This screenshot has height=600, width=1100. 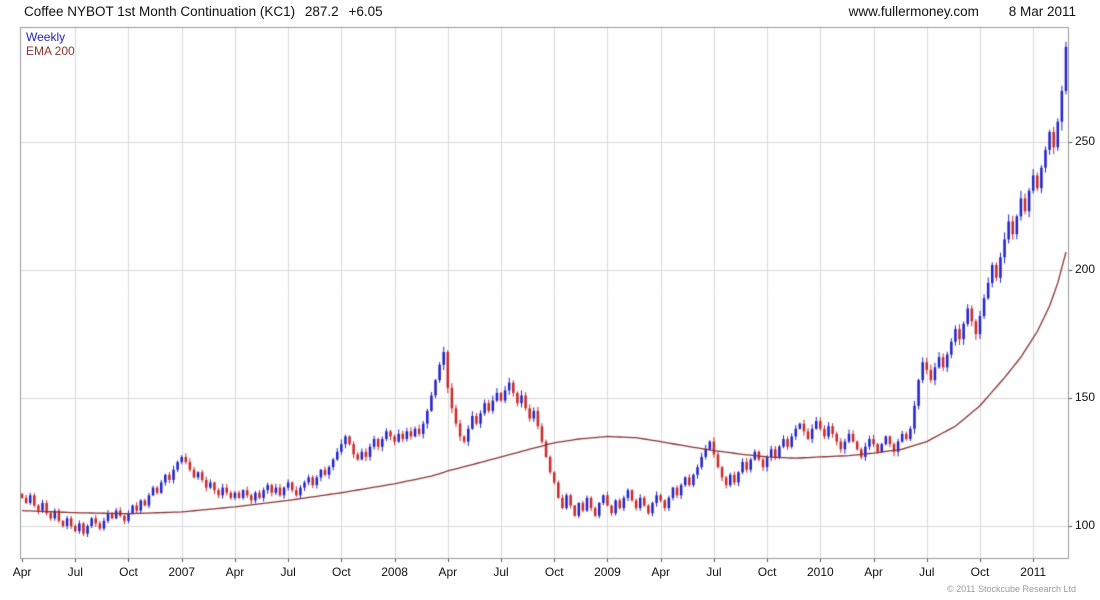 What do you see at coordinates (50, 51) in the screenshot?
I see `legend-ema-label: EMA 200` at bounding box center [50, 51].